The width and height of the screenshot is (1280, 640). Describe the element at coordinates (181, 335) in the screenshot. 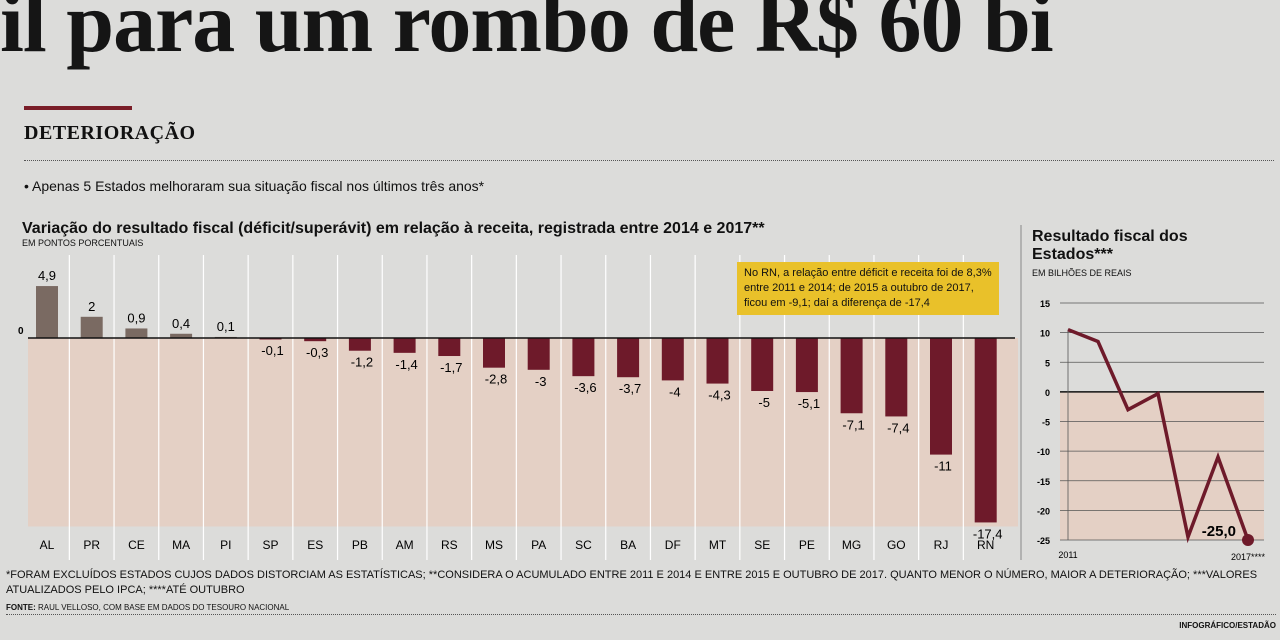

I see `bar-MA` at that location.